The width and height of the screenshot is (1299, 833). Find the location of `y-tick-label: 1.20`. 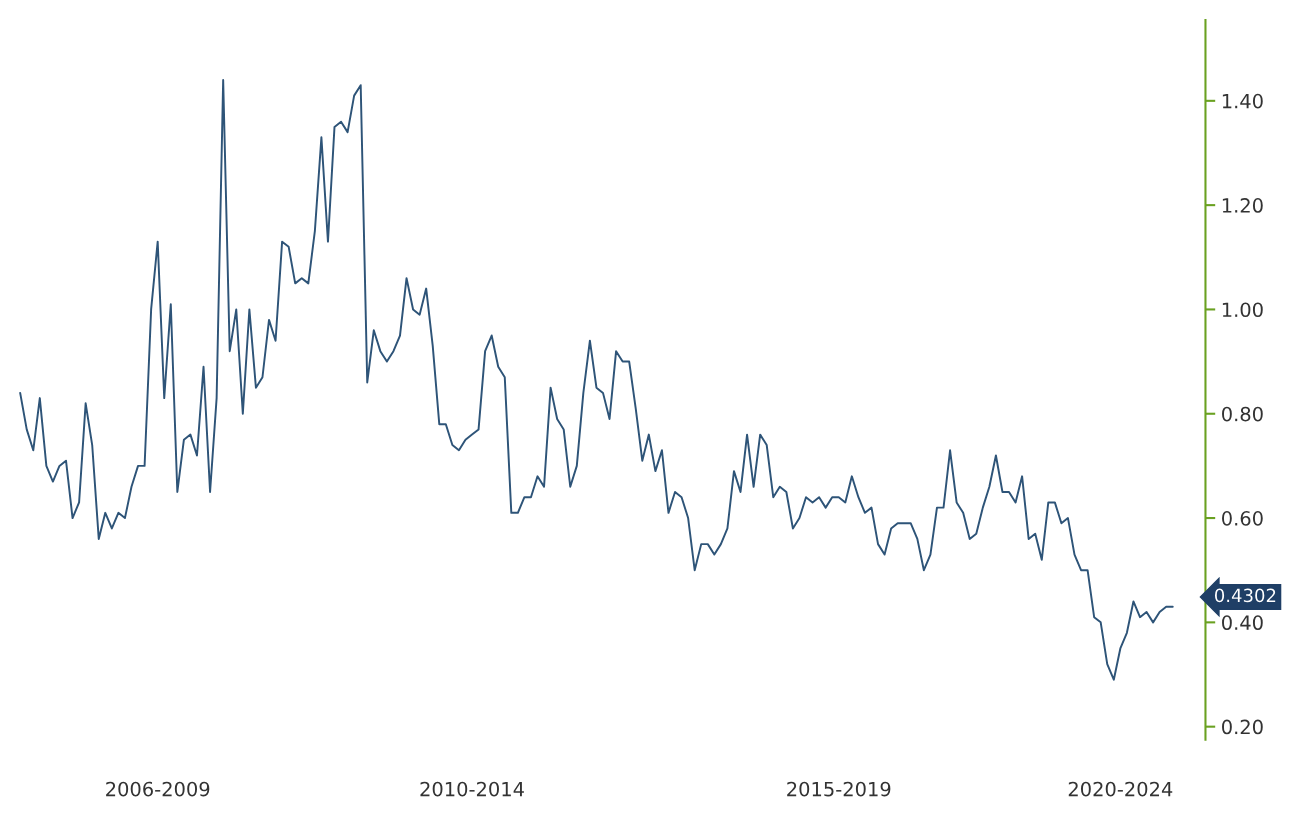

y-tick-label: 1.20 is located at coordinates (1242, 205).